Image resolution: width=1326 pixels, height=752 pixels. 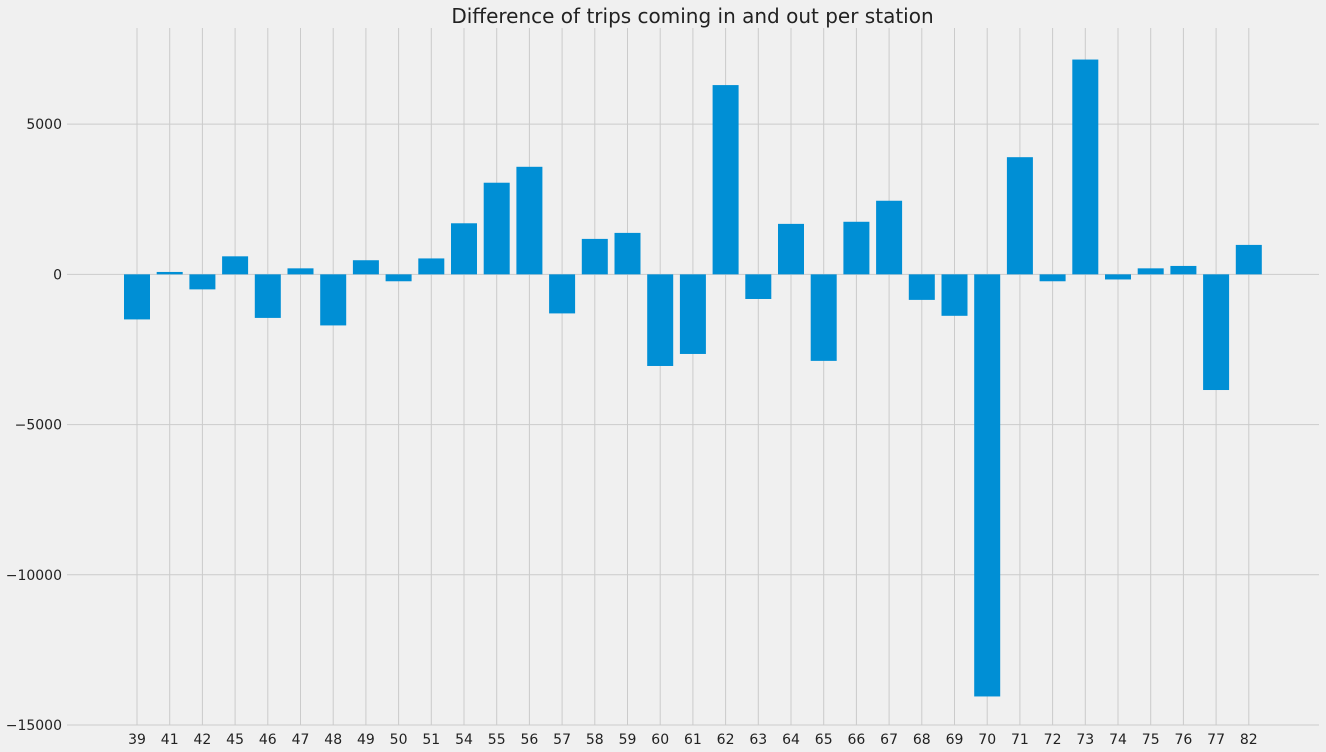 What do you see at coordinates (333, 740) in the screenshot?
I see `x-tick-label: 48` at bounding box center [333, 740].